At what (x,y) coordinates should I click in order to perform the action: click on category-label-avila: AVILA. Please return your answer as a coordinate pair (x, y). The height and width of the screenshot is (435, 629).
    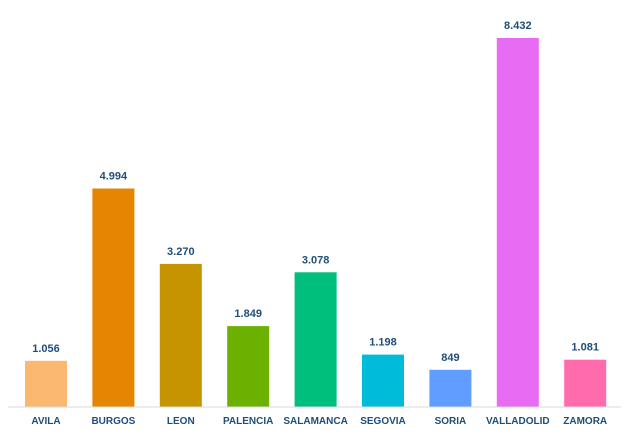
    Looking at the image, I should click on (45, 421).